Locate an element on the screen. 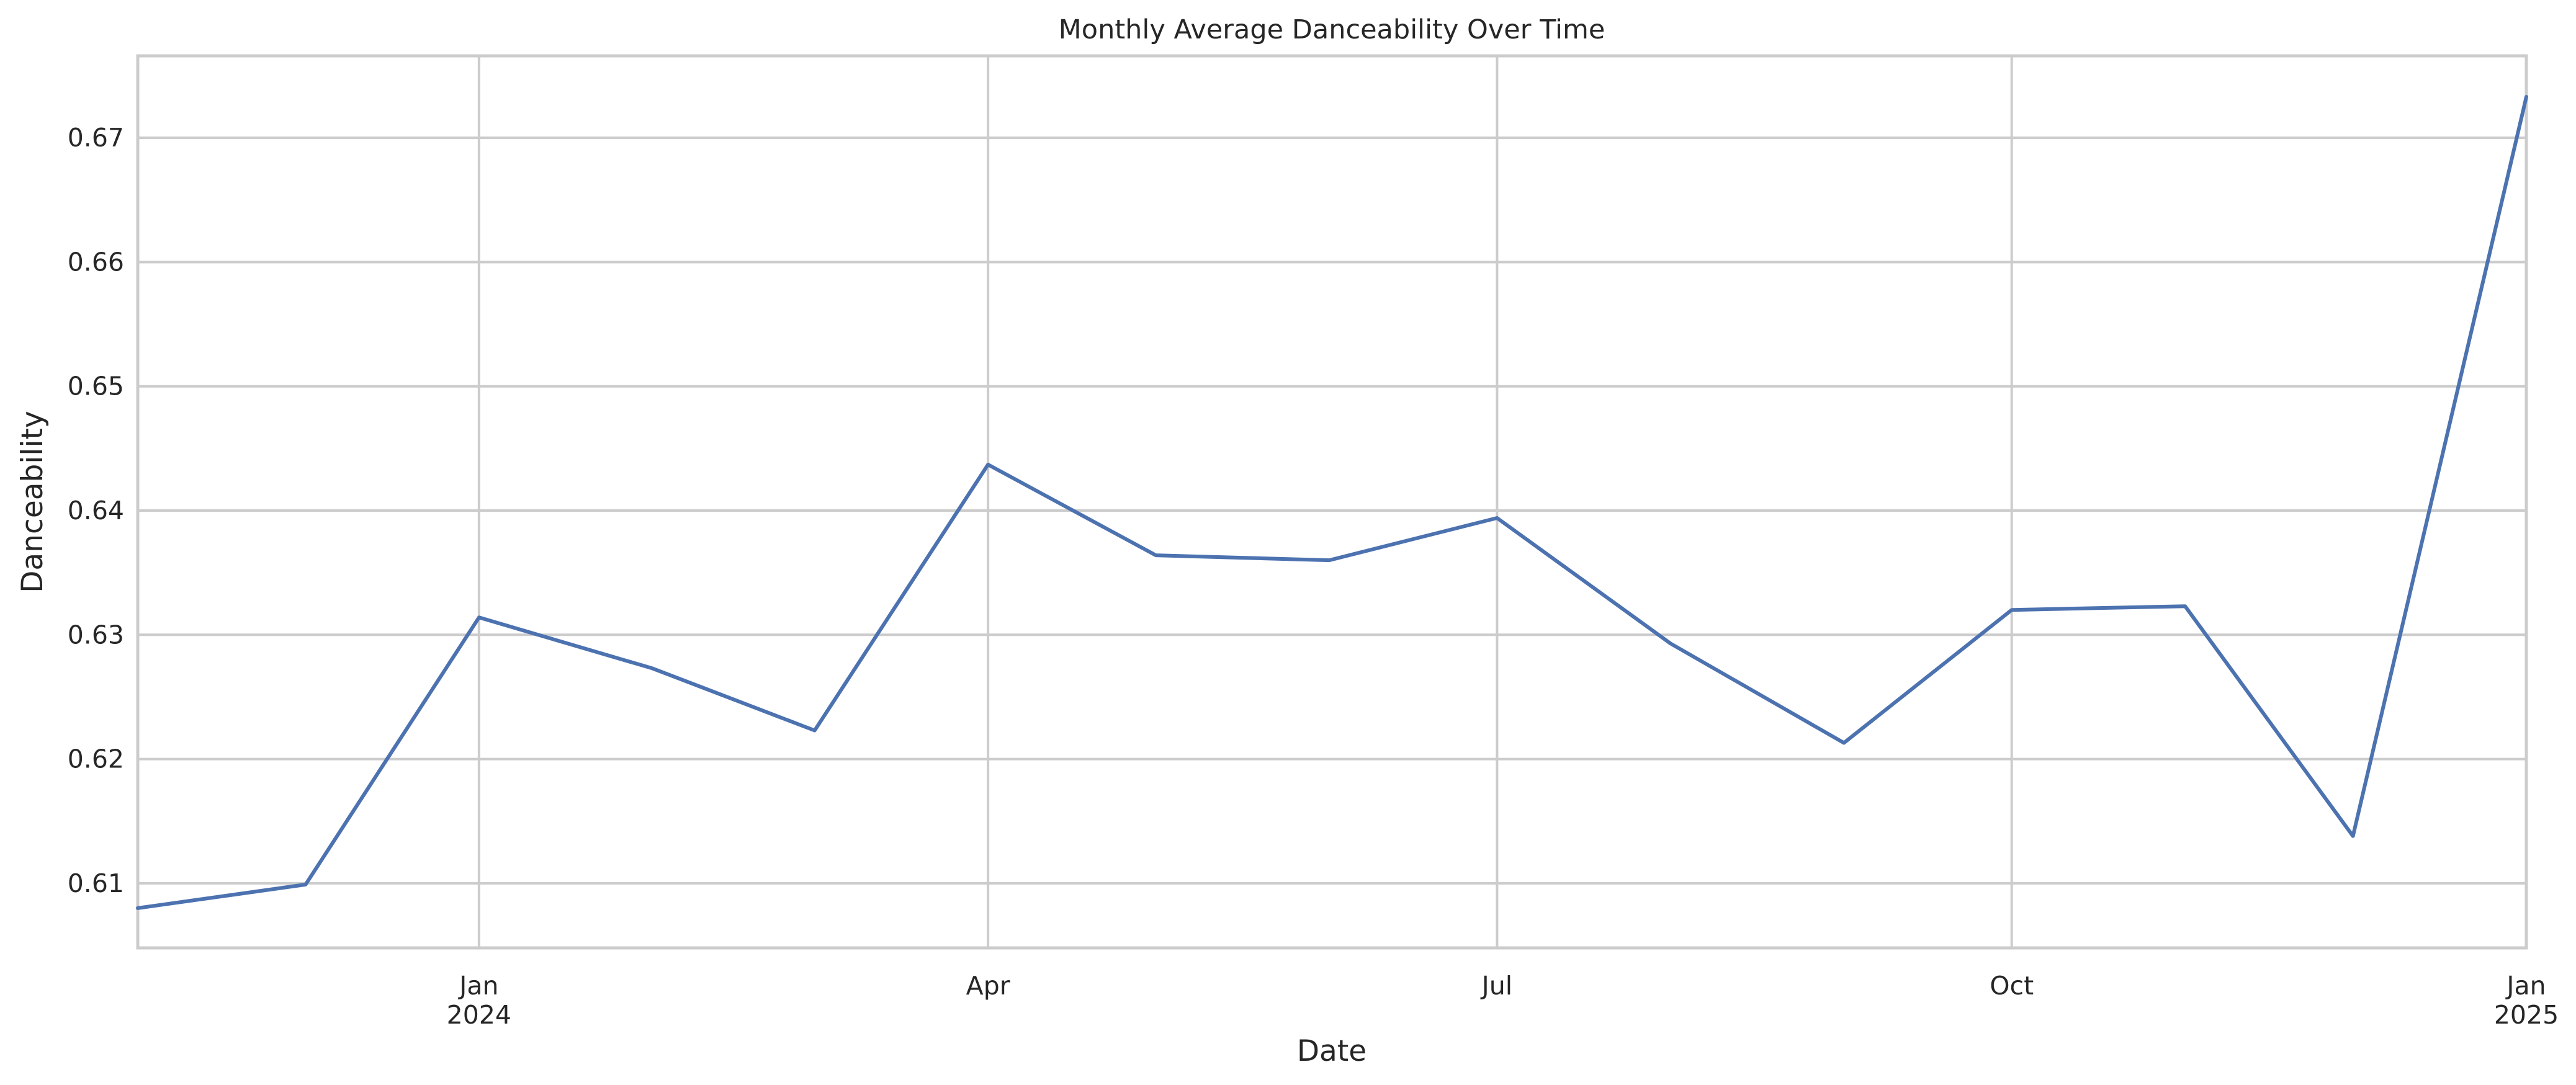 This screenshot has height=1085, width=2576. y-tick-label: 0.62 is located at coordinates (96, 759).